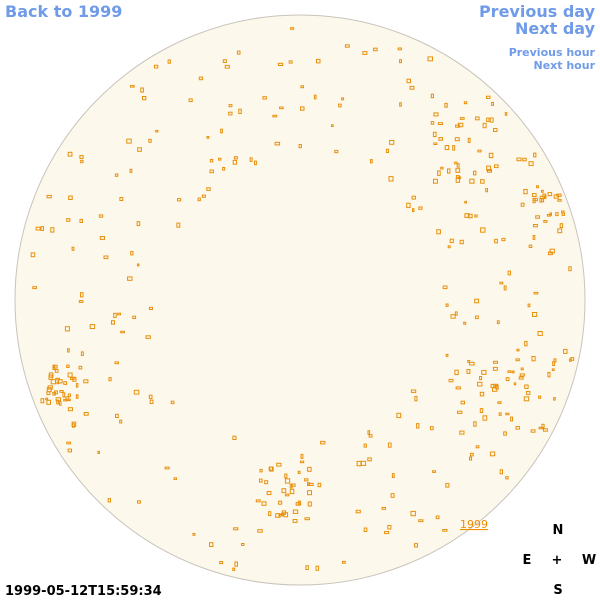 Image resolution: width=600 pixels, height=600 pixels. What do you see at coordinates (565, 65) in the screenshot?
I see `next-hour-link: Next hour` at bounding box center [565, 65].